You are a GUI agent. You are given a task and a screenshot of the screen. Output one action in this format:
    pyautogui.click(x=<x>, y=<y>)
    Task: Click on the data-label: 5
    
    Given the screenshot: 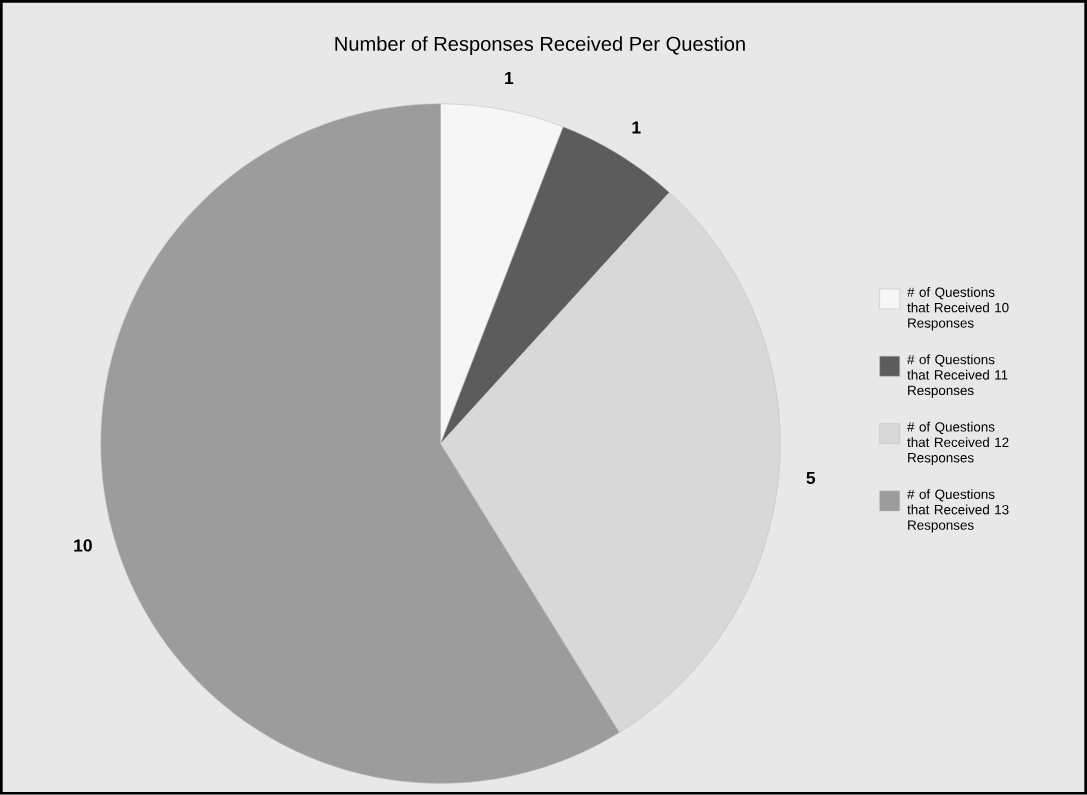 What is the action you would take?
    pyautogui.click(x=811, y=478)
    